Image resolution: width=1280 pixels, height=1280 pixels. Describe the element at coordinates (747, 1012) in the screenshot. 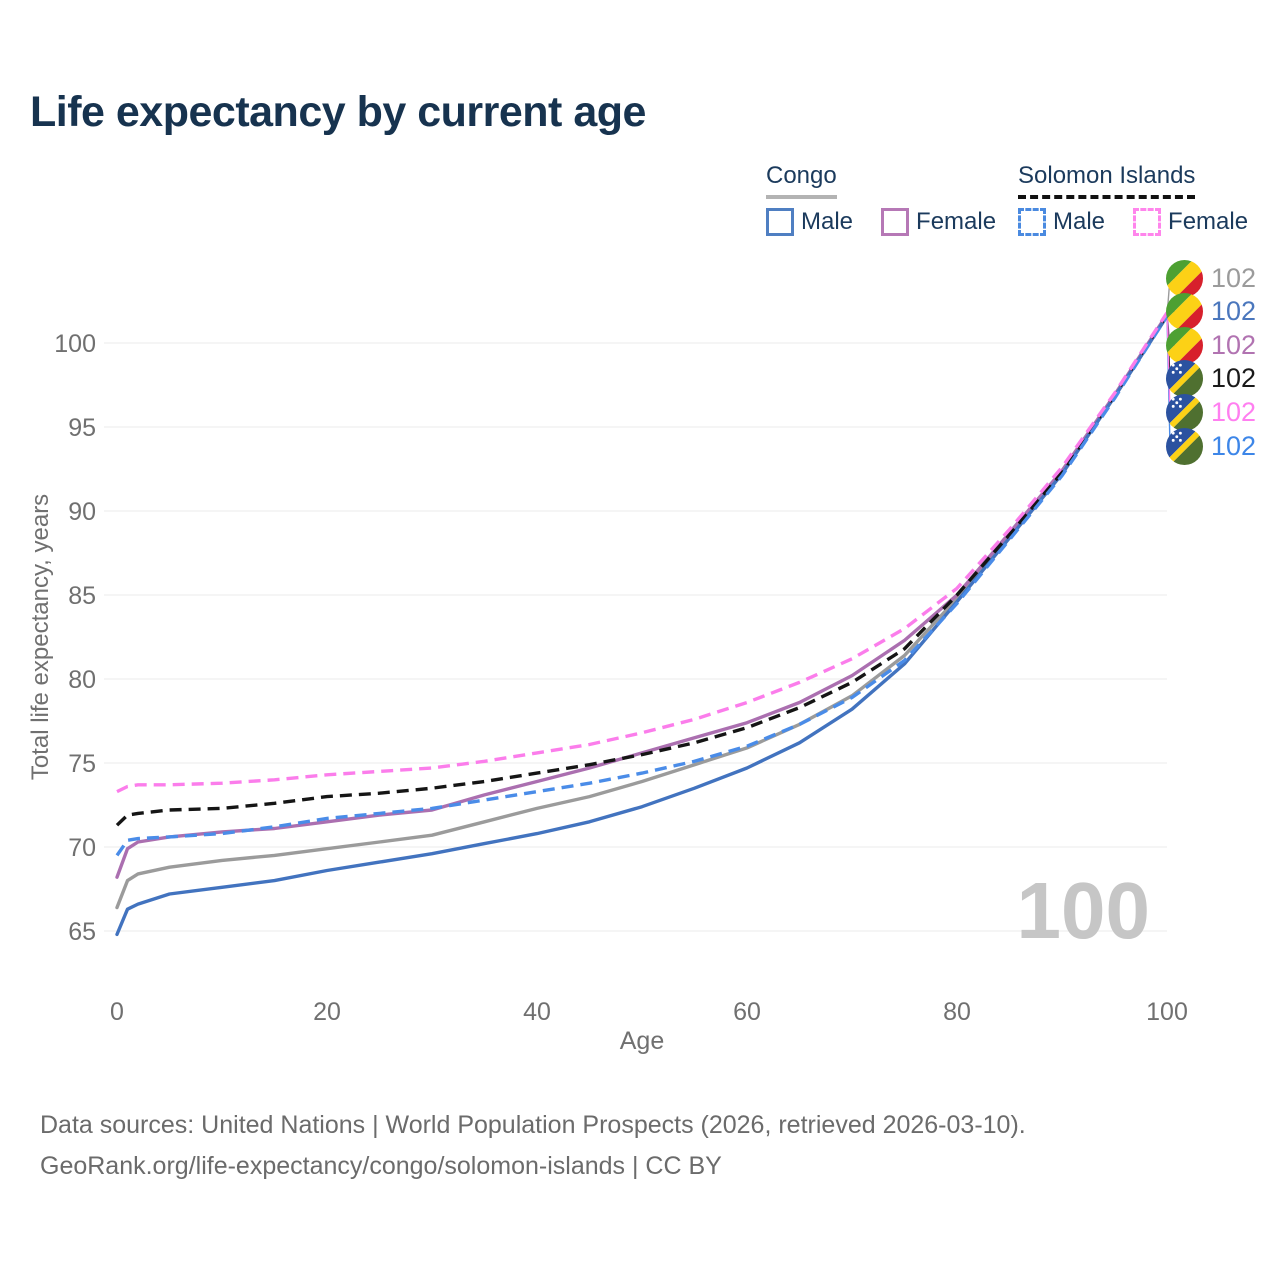

I see `x-tick-label: 60` at that location.